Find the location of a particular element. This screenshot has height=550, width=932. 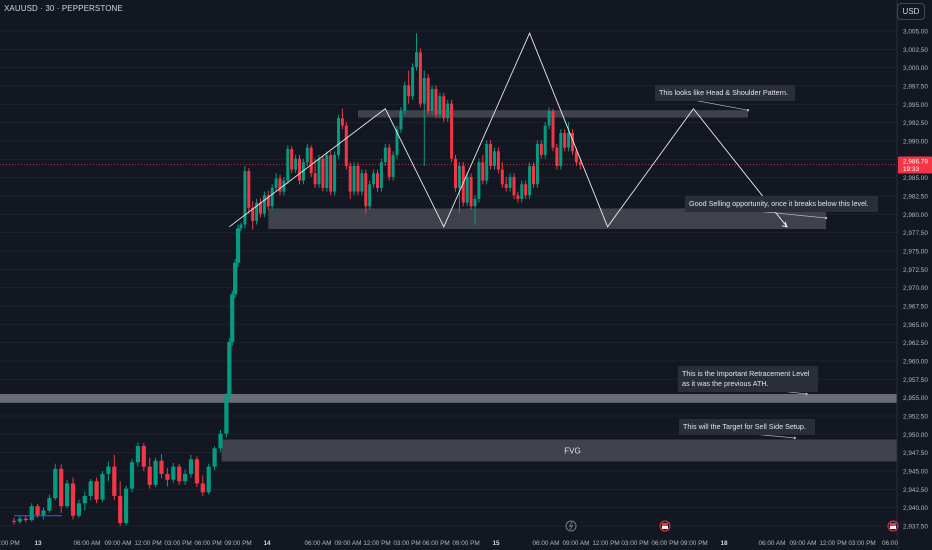

neckline-zone is located at coordinates (547, 218).